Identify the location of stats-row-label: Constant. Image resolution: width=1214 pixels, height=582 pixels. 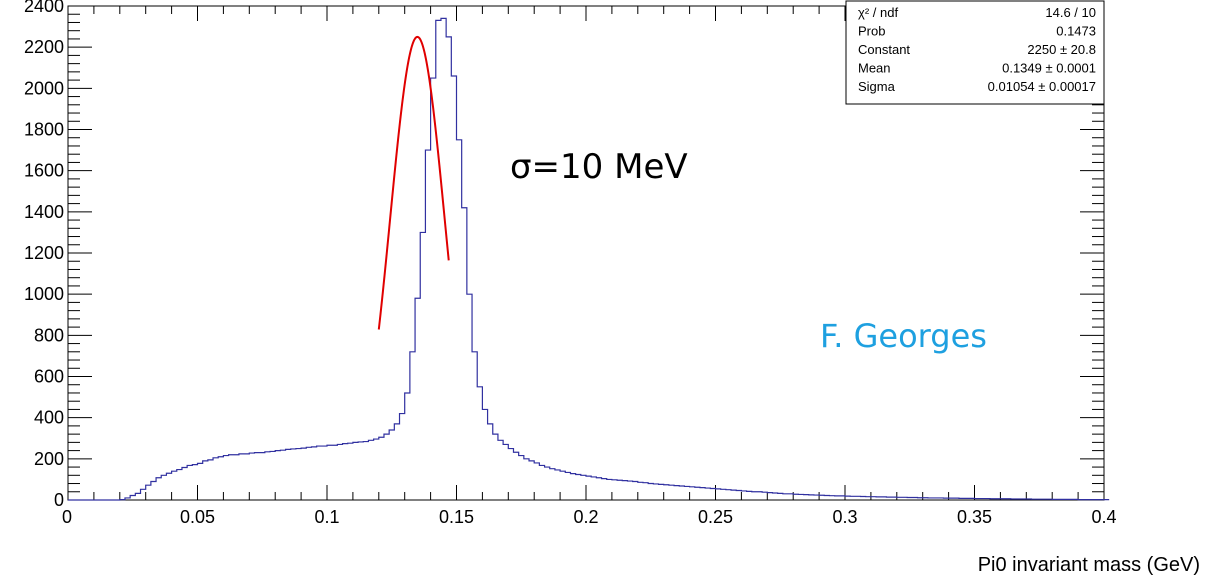
(884, 49).